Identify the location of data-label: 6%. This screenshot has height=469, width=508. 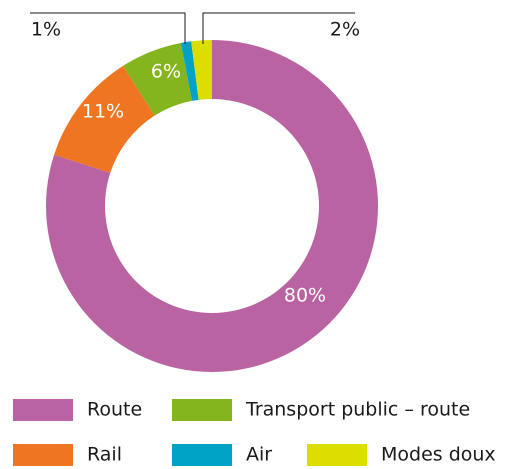
(166, 72).